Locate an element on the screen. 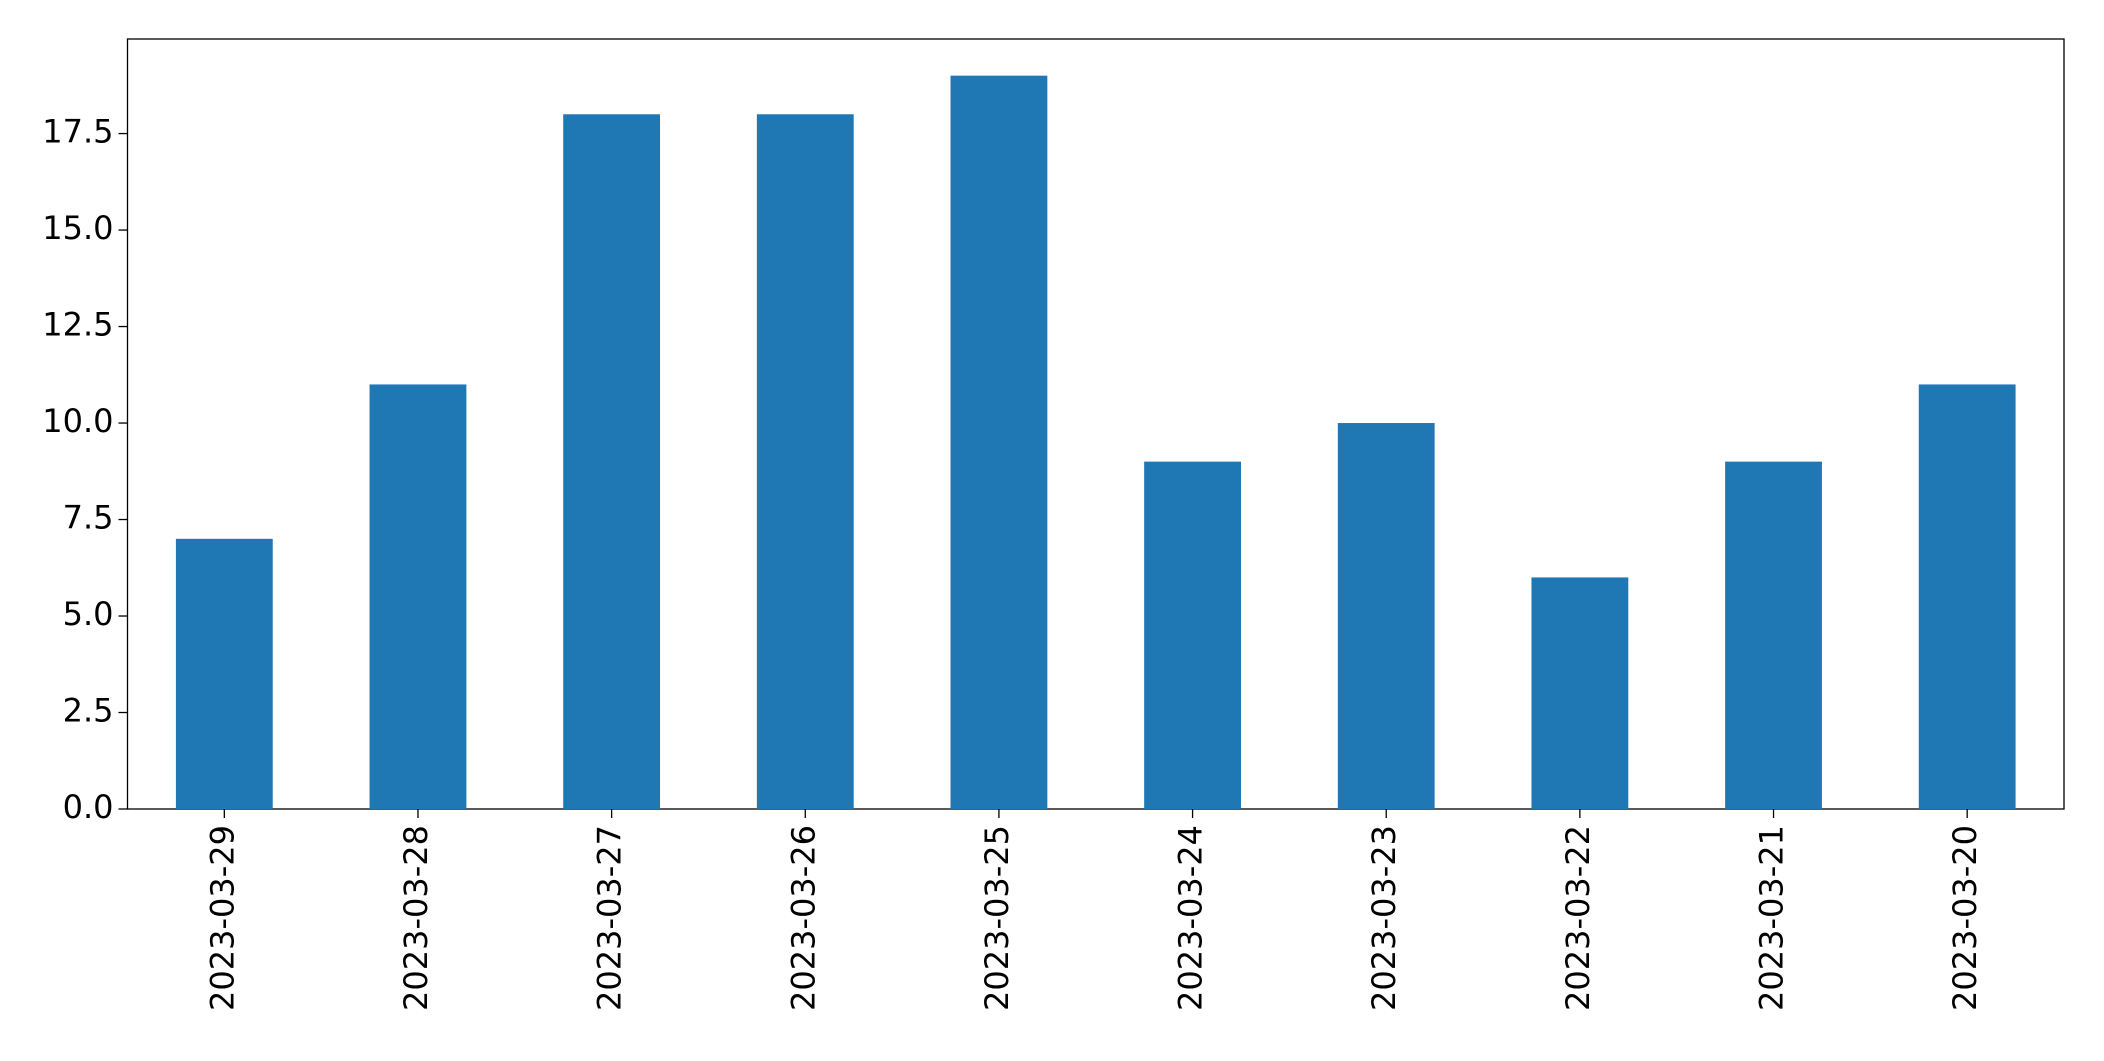 This screenshot has height=1061, width=2104. y-tick-label: 5.0 is located at coordinates (88, 614).